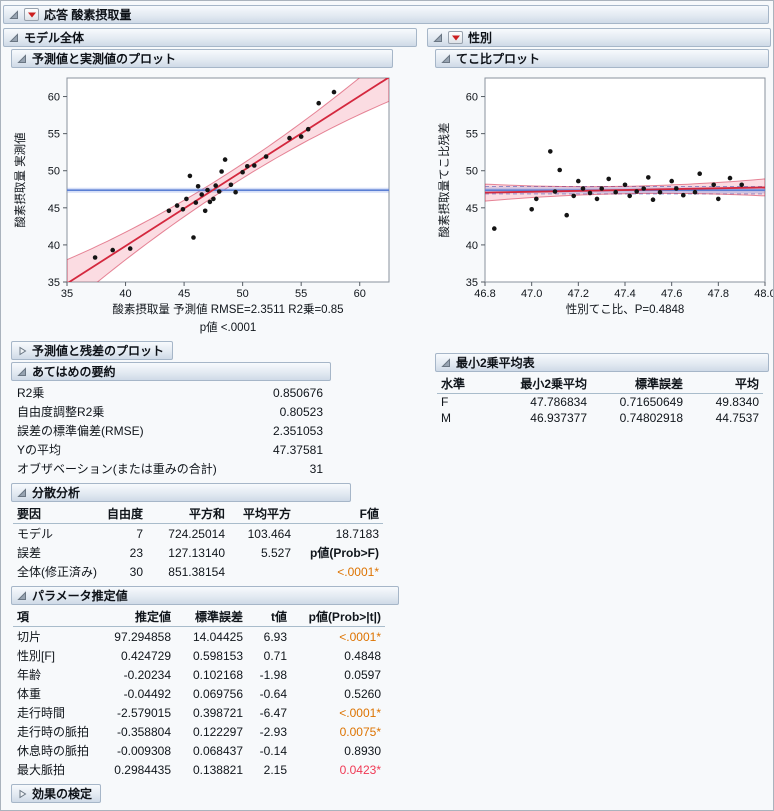  I want to click on table-cell: -6.47, so click(273, 712).